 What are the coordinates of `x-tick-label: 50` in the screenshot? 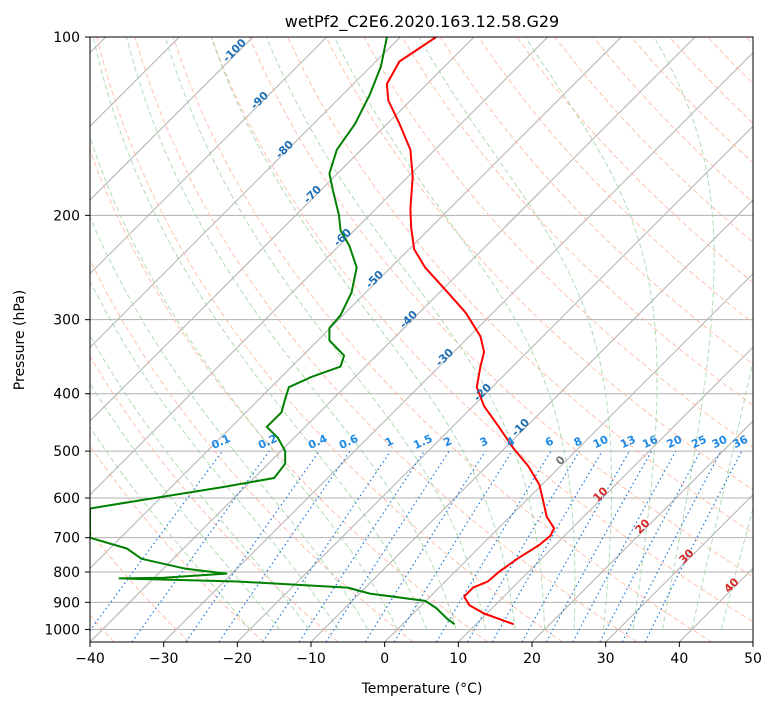 It's located at (753, 659).